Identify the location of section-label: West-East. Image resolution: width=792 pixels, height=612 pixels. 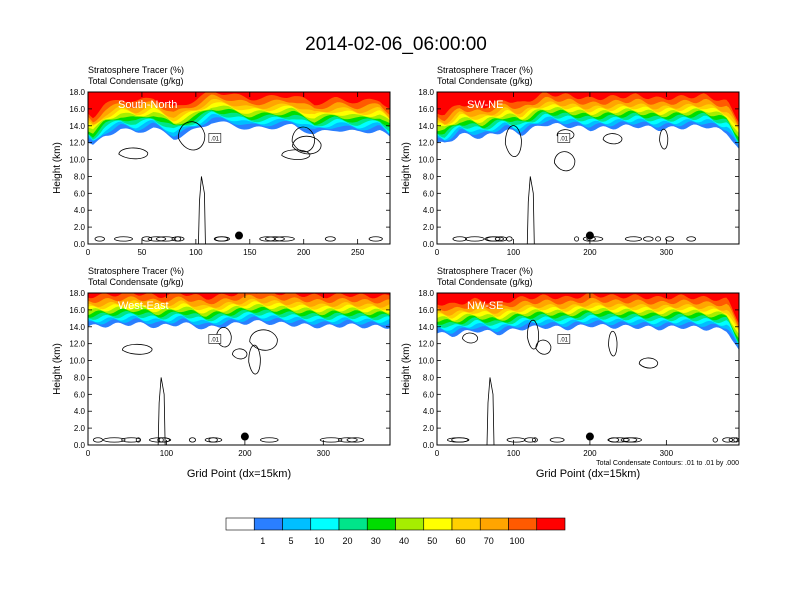
(143, 306).